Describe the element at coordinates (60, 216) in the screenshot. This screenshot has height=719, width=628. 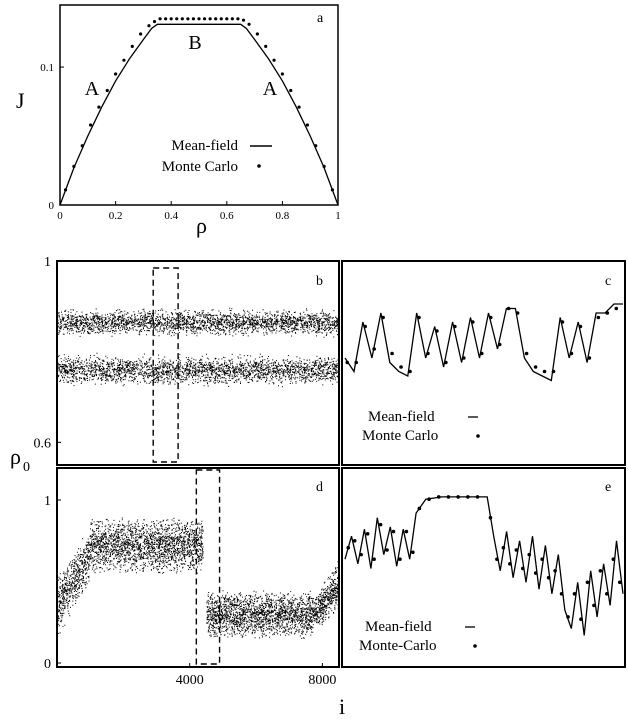
I see `panel-a-x-tick-label: 0` at that location.